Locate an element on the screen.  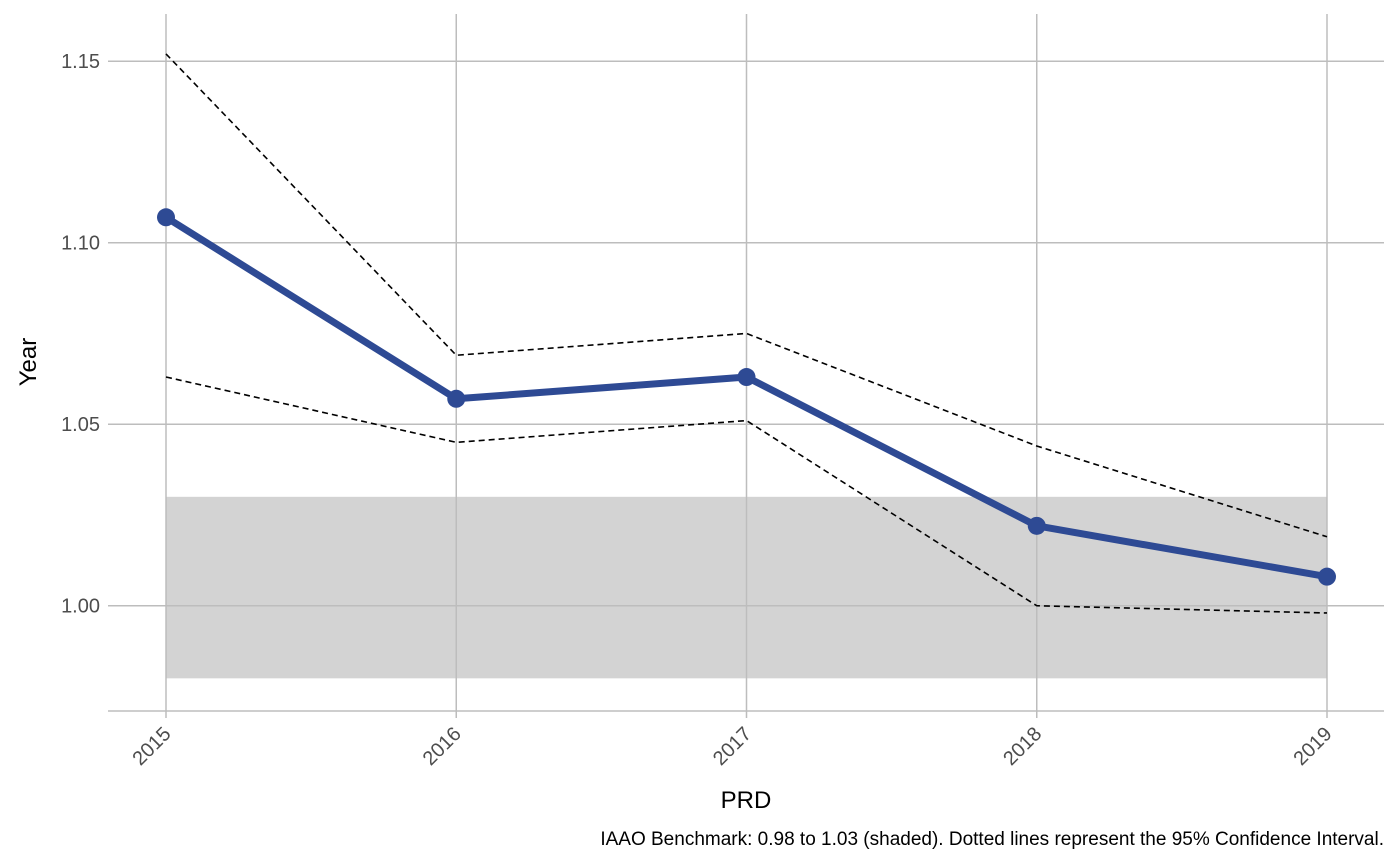
y-tick-label: 1.10 is located at coordinates (80, 244).